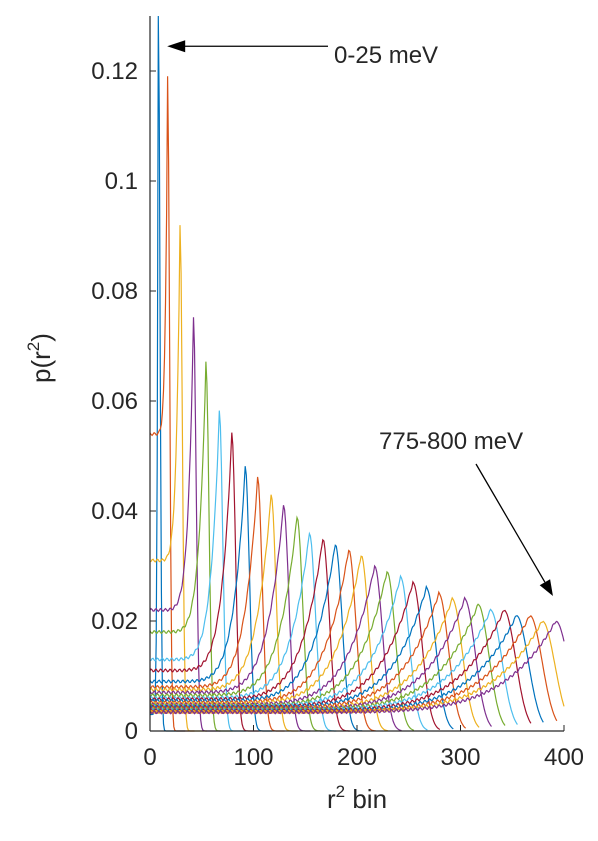  I want to click on y-axis-label: p(r2), so click(40, 358).